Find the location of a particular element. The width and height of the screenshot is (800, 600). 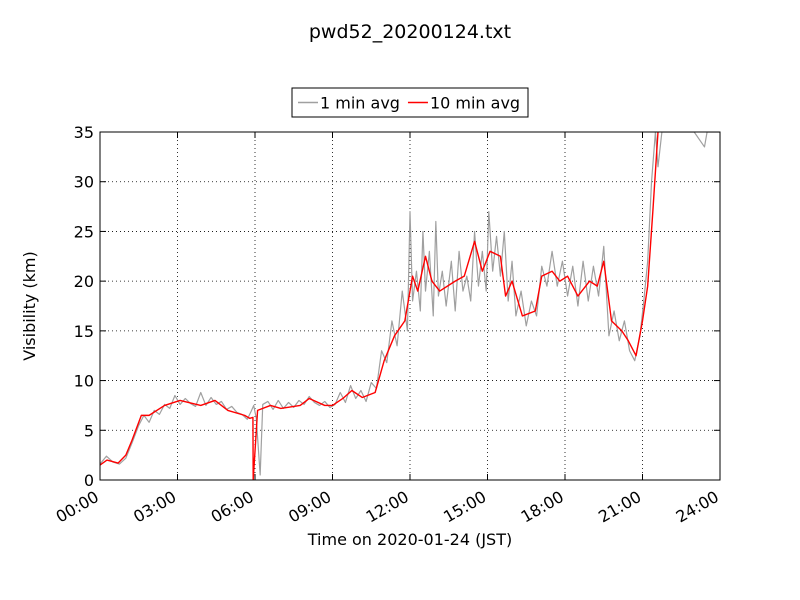

legend-label: 10 min avg is located at coordinates (475, 103).